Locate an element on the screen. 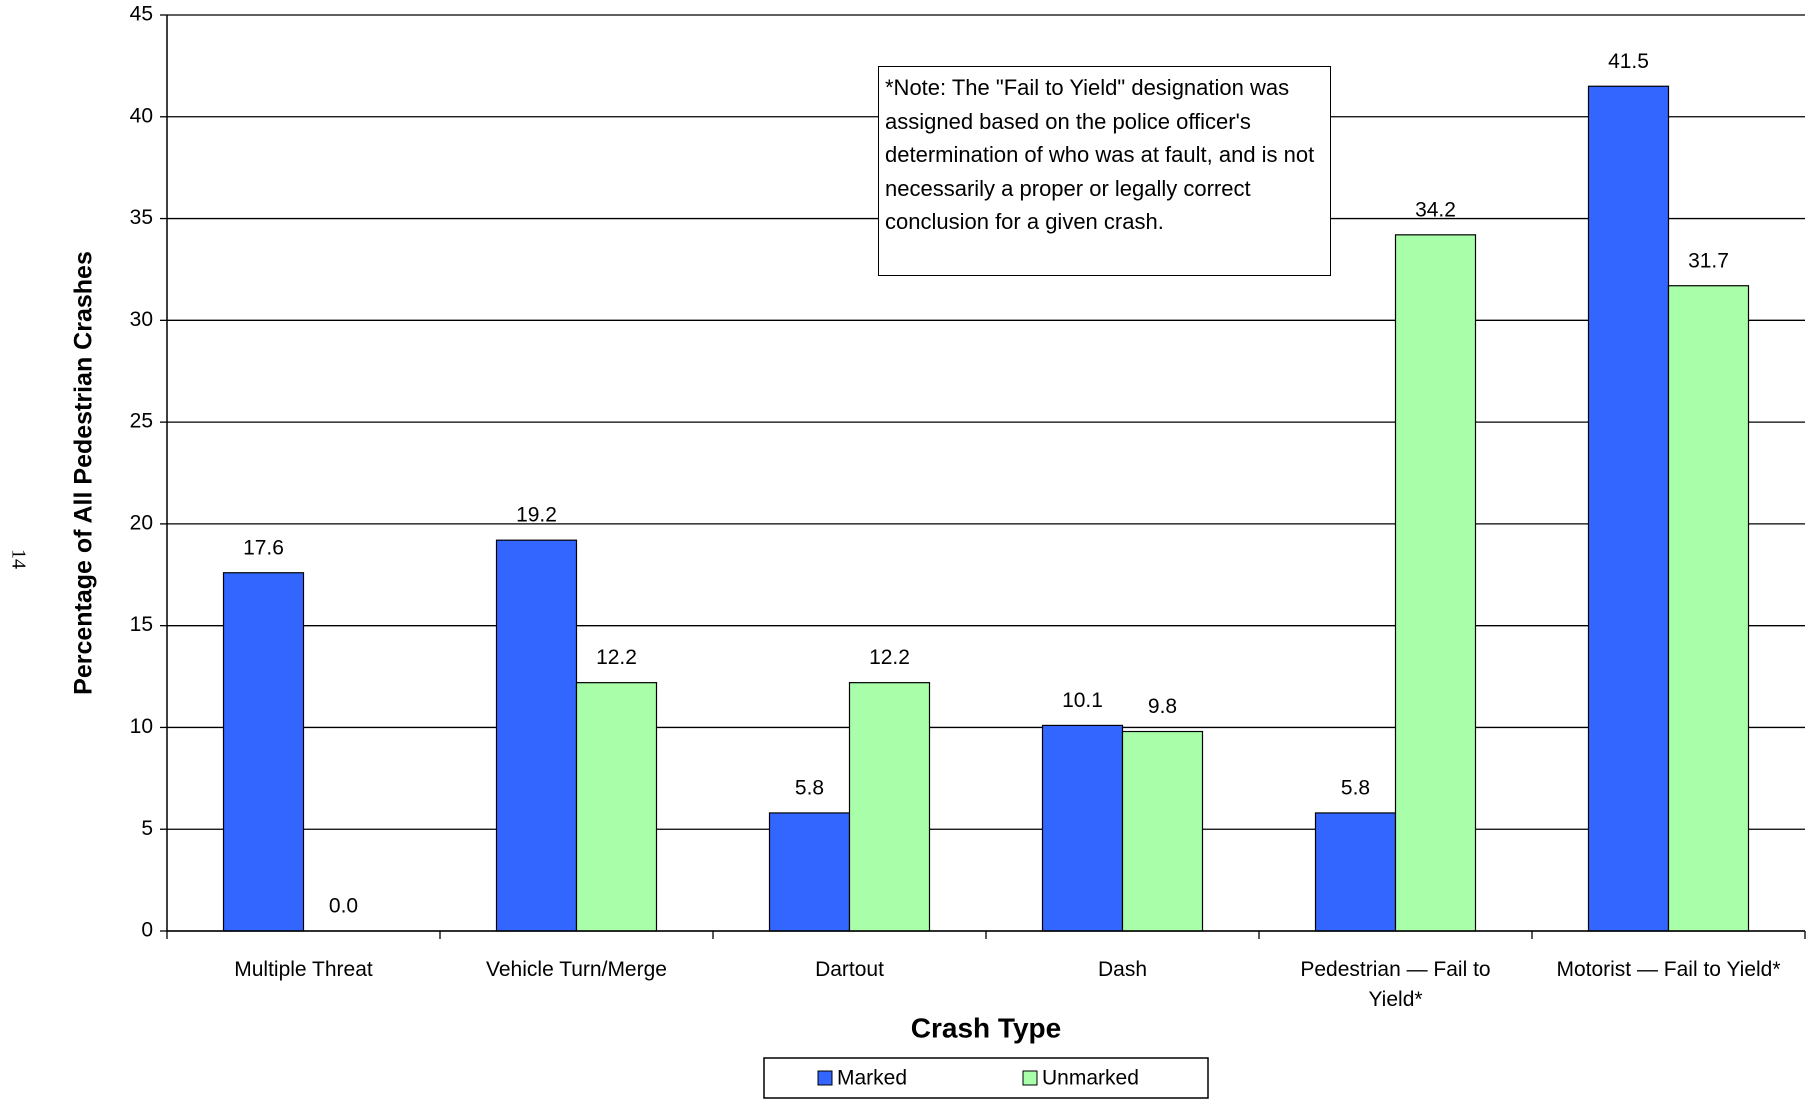 Image resolution: width=1807 pixels, height=1100 pixels. value-label: 19.2 is located at coordinates (536, 515).